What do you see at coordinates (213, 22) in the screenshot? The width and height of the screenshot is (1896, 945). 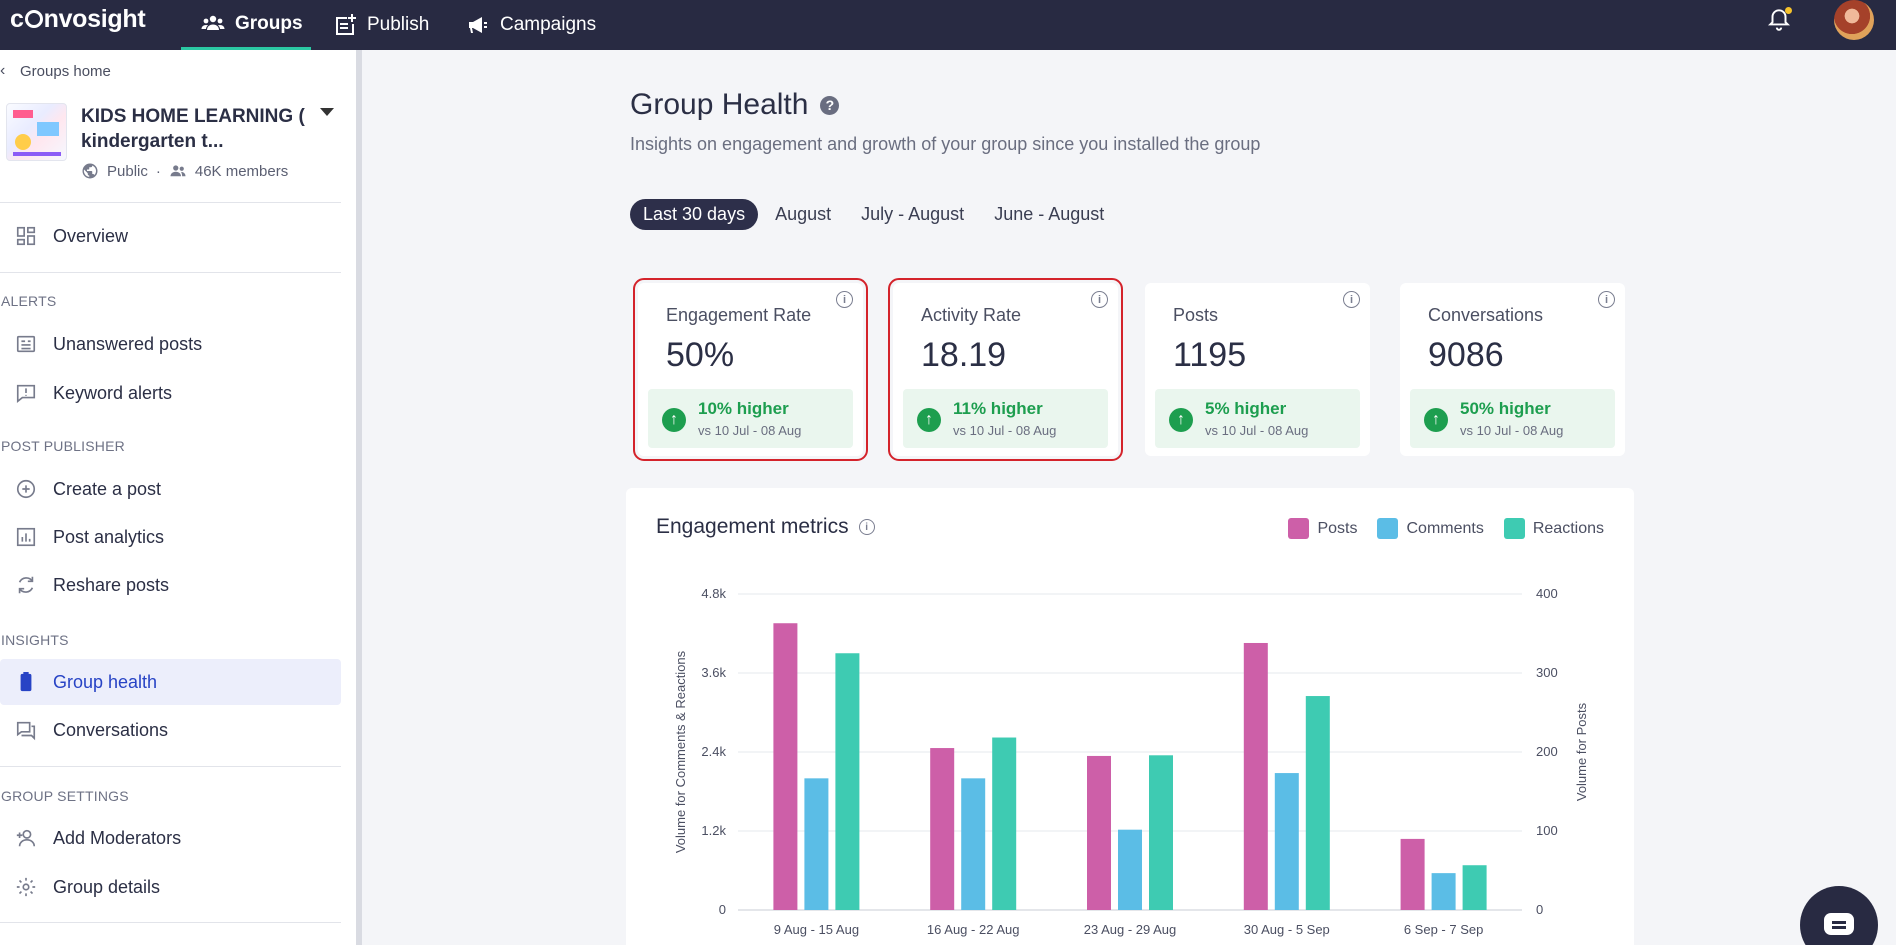 I see `group-icon` at bounding box center [213, 22].